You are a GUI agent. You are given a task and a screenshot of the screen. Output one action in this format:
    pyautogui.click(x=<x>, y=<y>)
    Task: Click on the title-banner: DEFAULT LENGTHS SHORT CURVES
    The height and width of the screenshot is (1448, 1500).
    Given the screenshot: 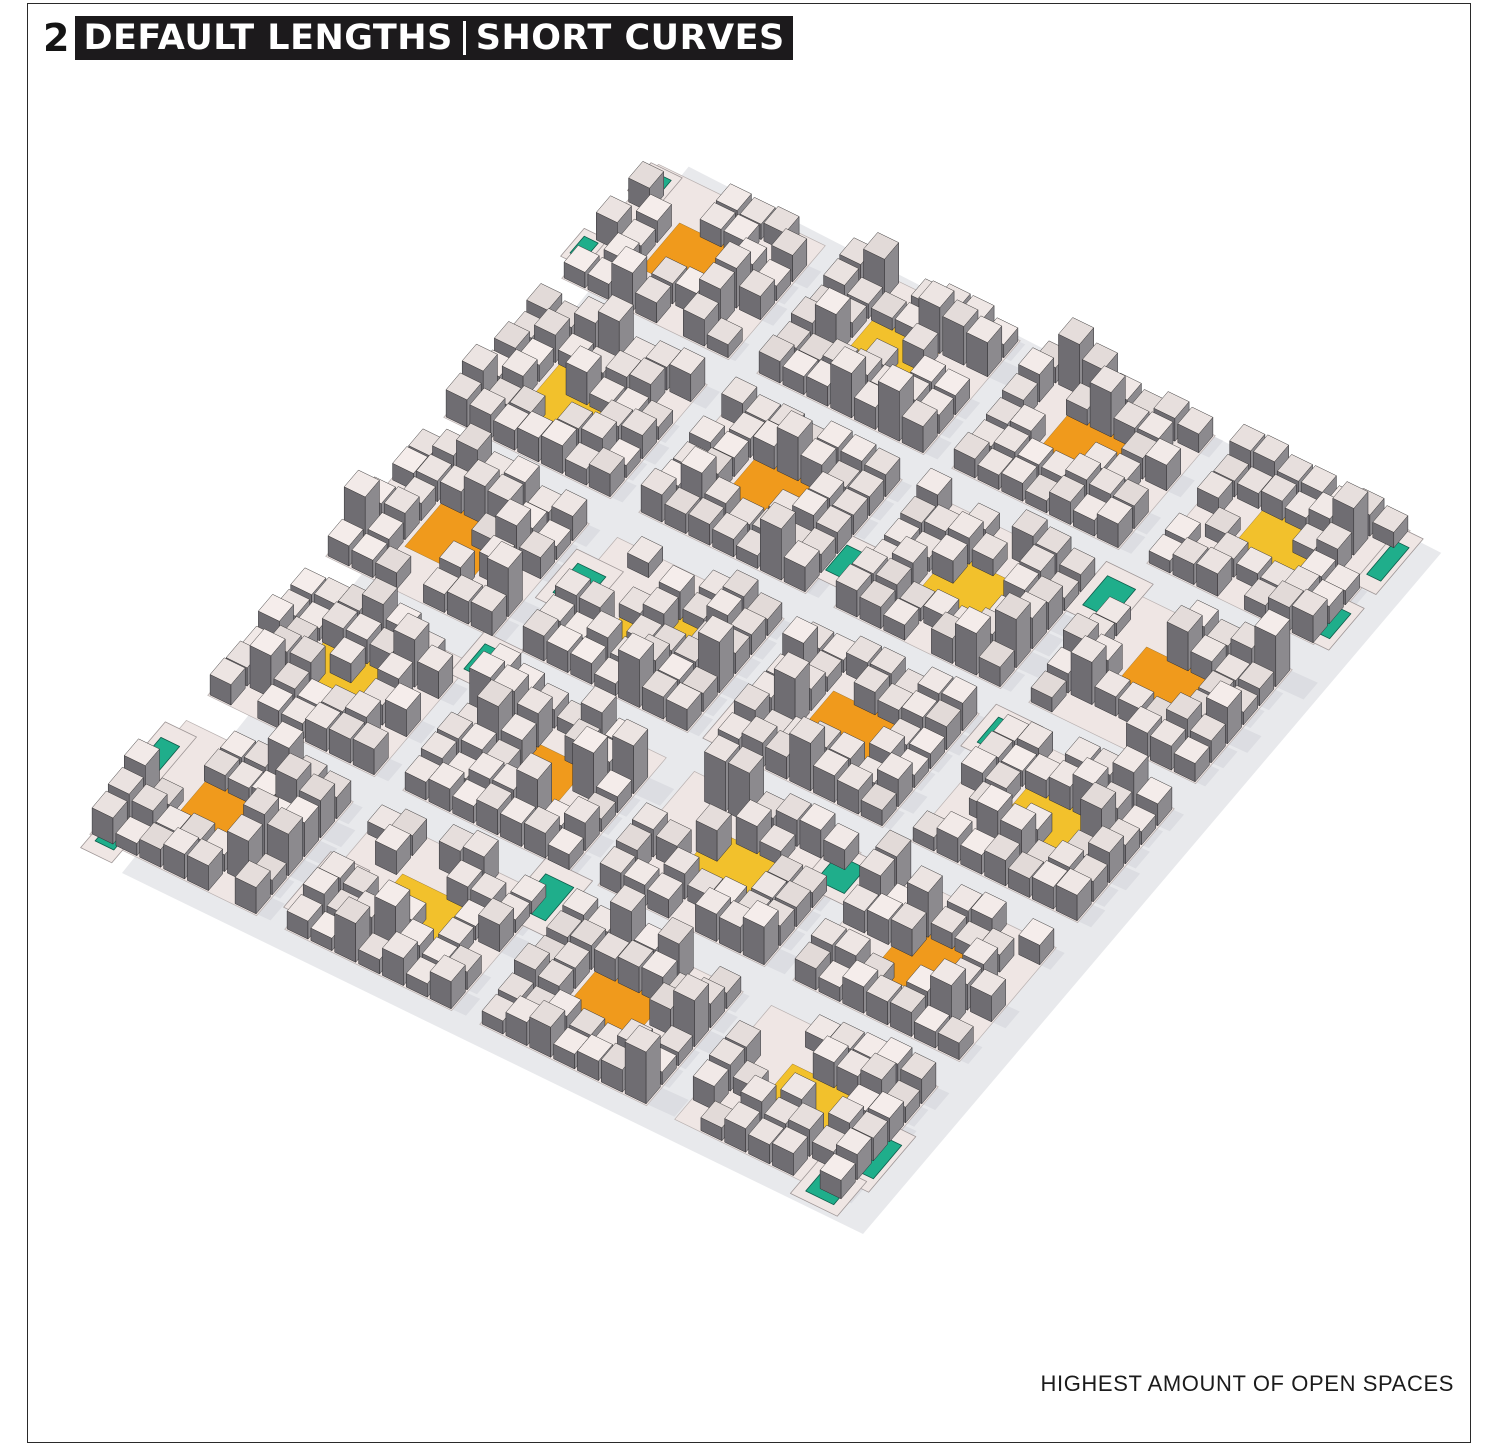 What is the action you would take?
    pyautogui.click(x=434, y=38)
    